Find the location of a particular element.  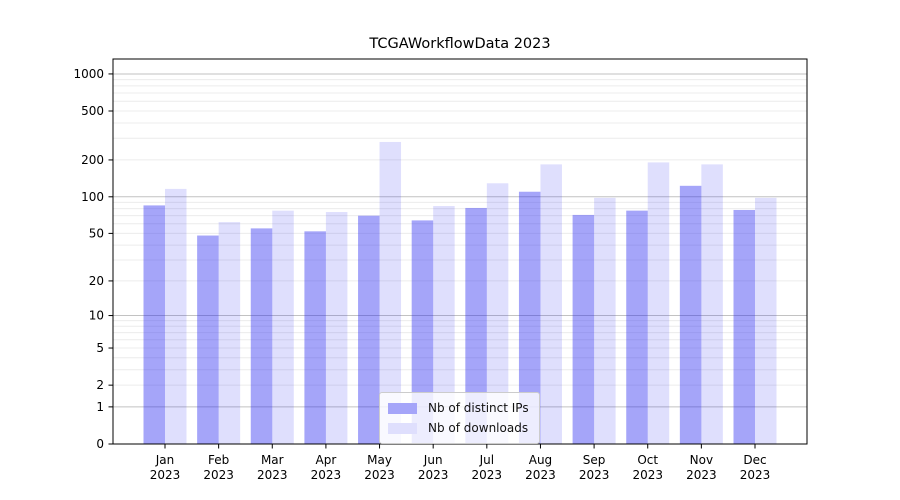

x-tick-label-month: Feb is located at coordinates (218, 460).